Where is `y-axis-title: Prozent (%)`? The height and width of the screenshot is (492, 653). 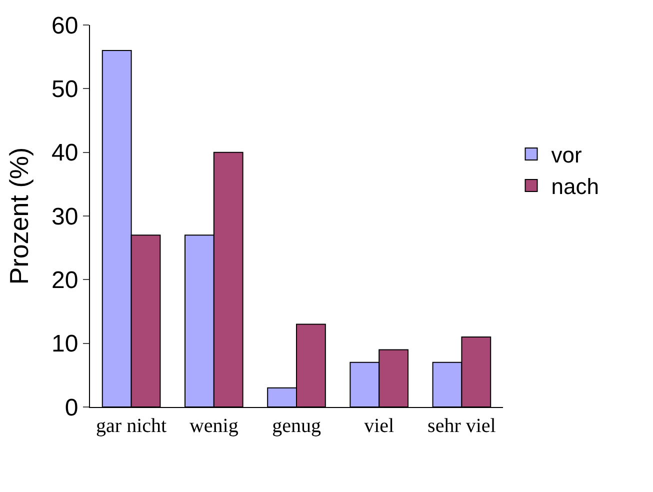 y-axis-title: Prozent (%) is located at coordinates (19, 216).